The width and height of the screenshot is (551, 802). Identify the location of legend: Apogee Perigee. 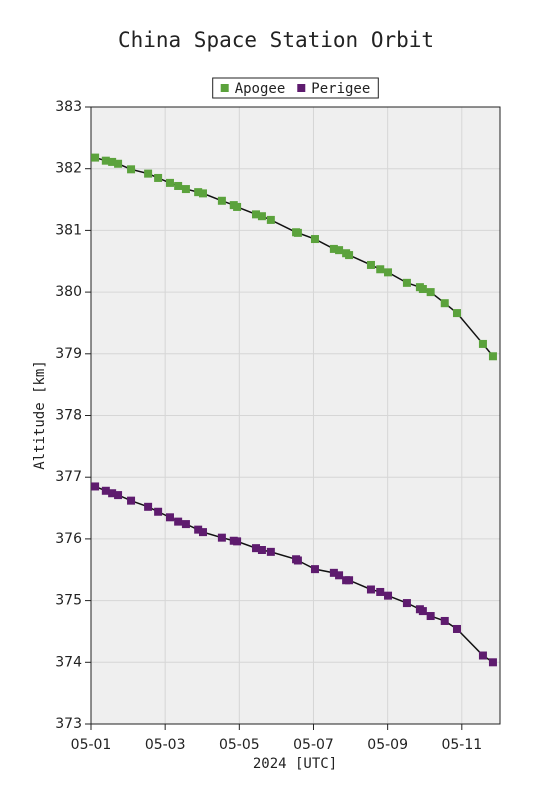
(295, 88).